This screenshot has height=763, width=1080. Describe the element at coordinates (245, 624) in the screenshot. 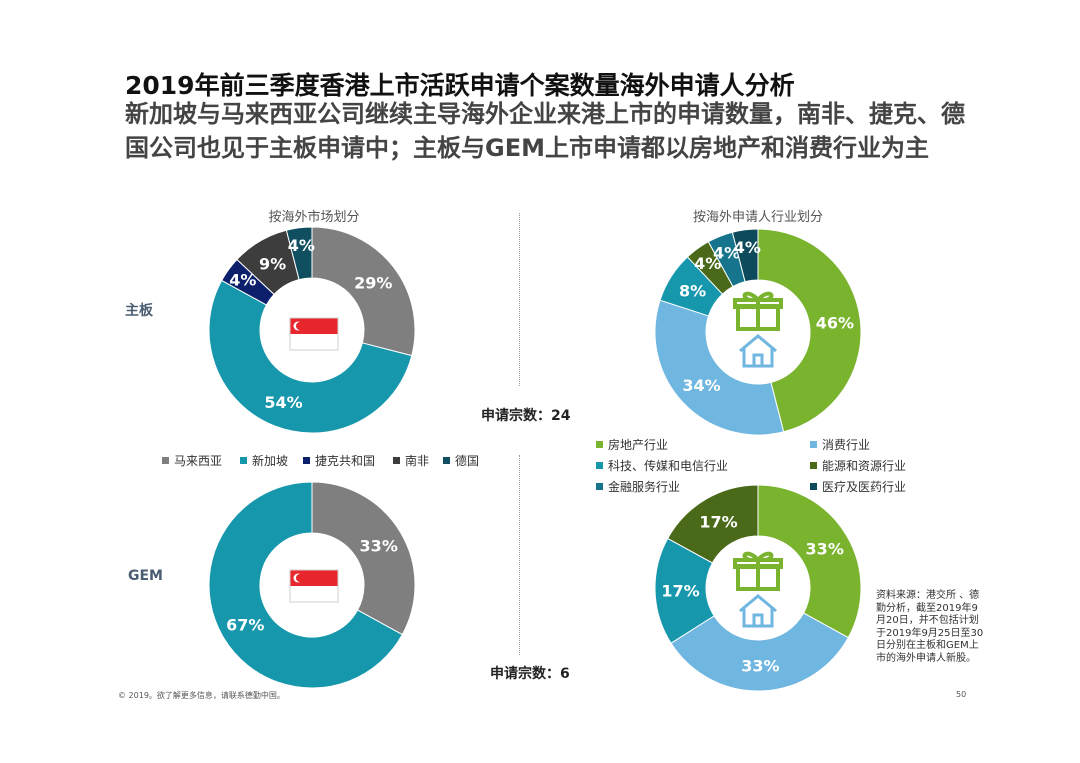

I see `market-gem-label-1: 67%` at that location.